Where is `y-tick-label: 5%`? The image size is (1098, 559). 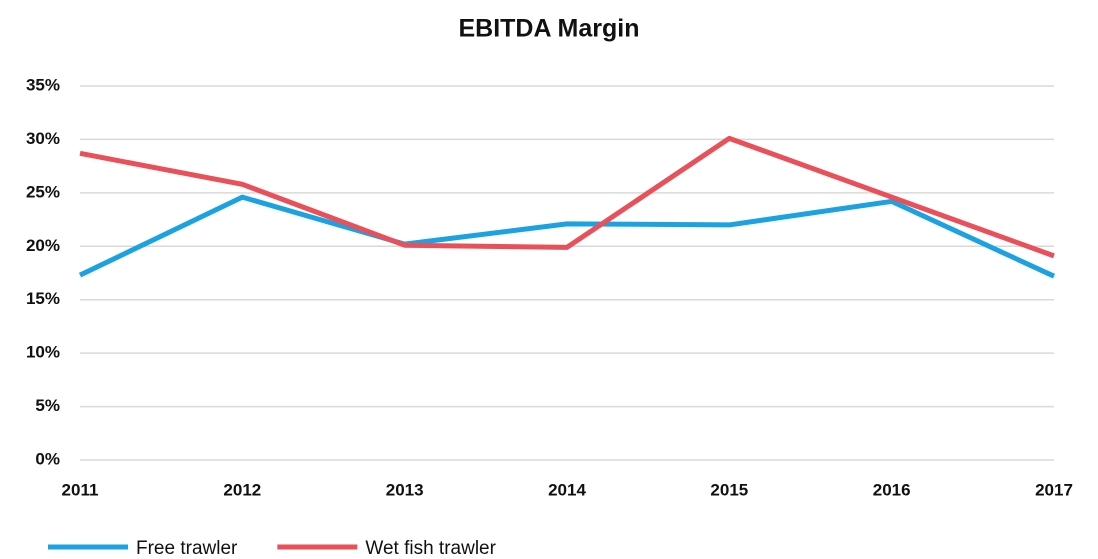 y-tick-label: 5% is located at coordinates (47, 405).